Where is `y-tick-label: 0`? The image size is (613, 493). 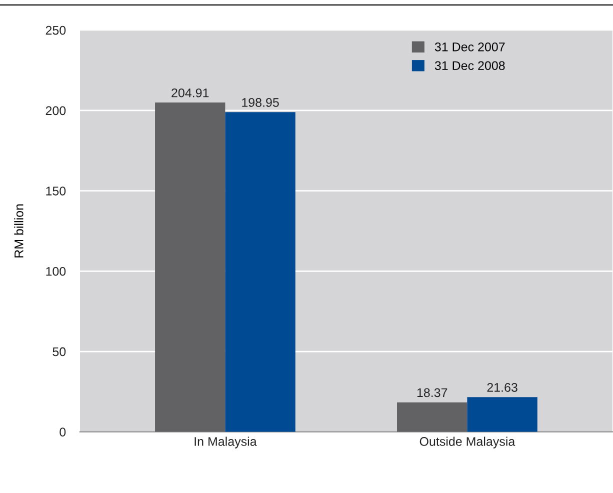 y-tick-label: 0 is located at coordinates (63, 432).